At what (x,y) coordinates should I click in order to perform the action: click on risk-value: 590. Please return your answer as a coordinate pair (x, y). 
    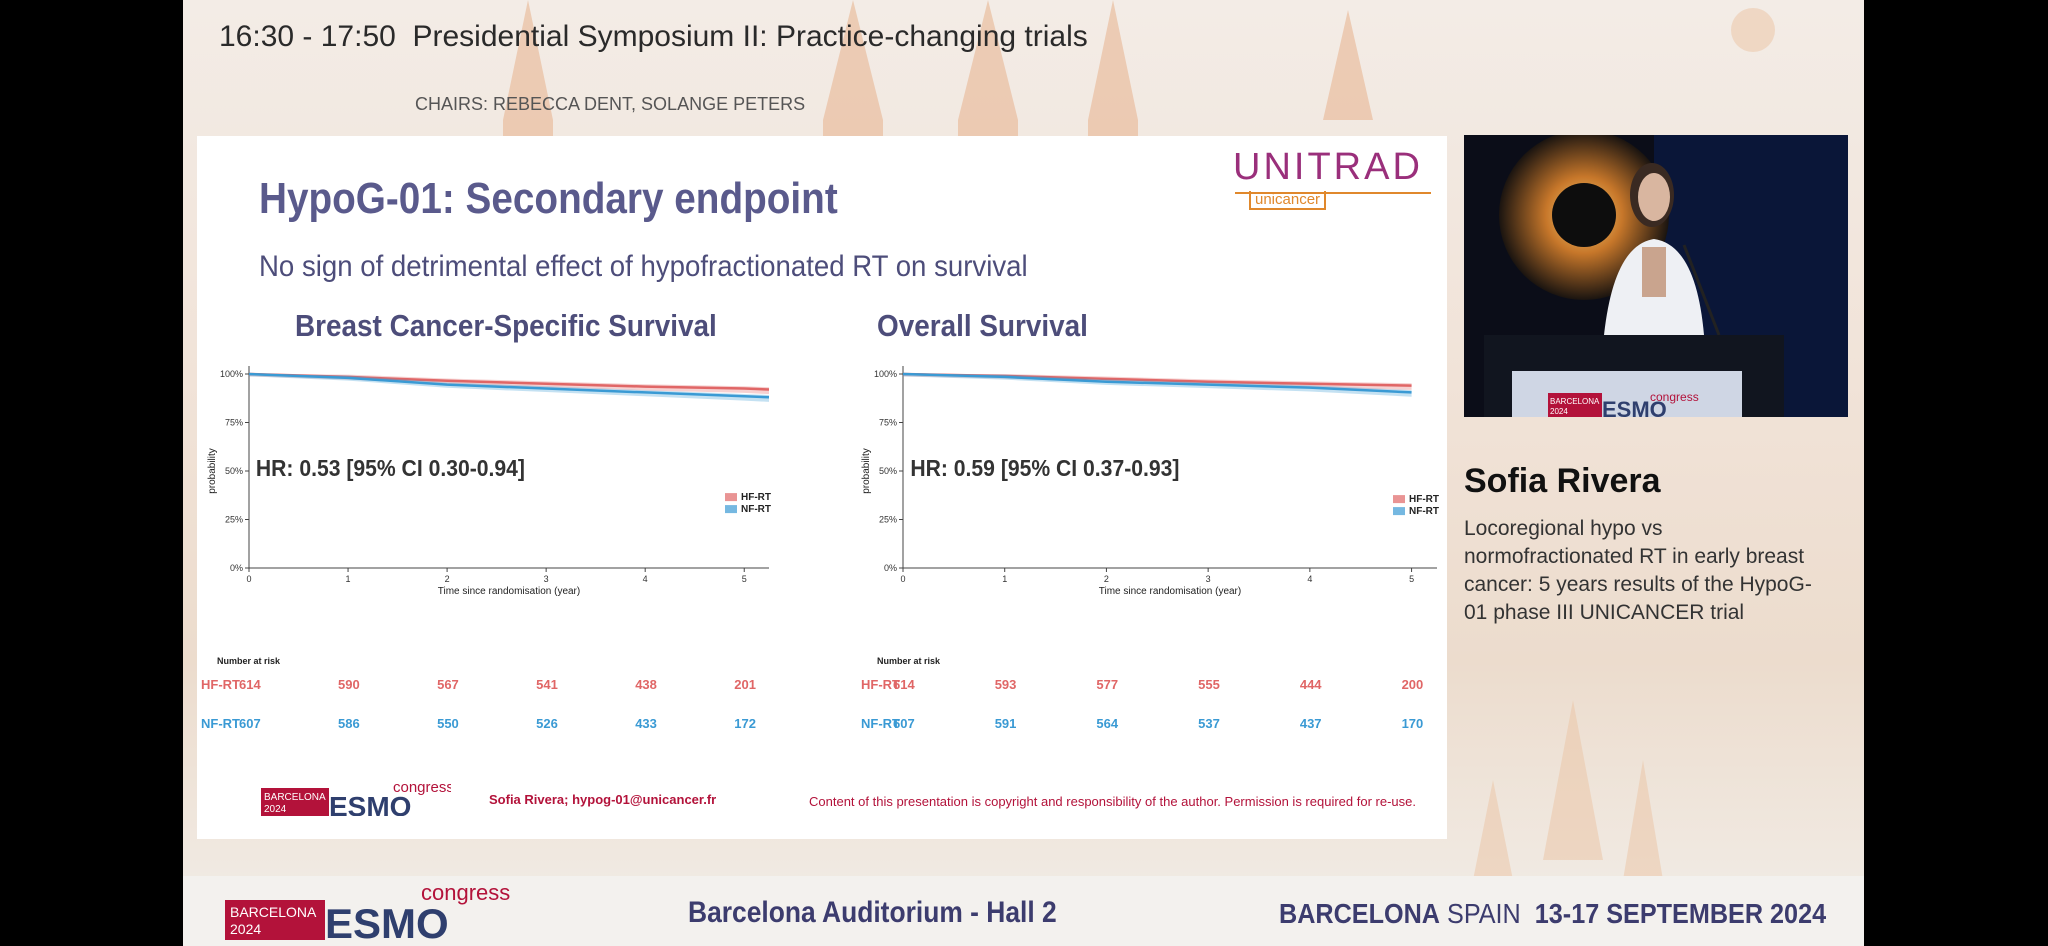
    Looking at the image, I should click on (349, 684).